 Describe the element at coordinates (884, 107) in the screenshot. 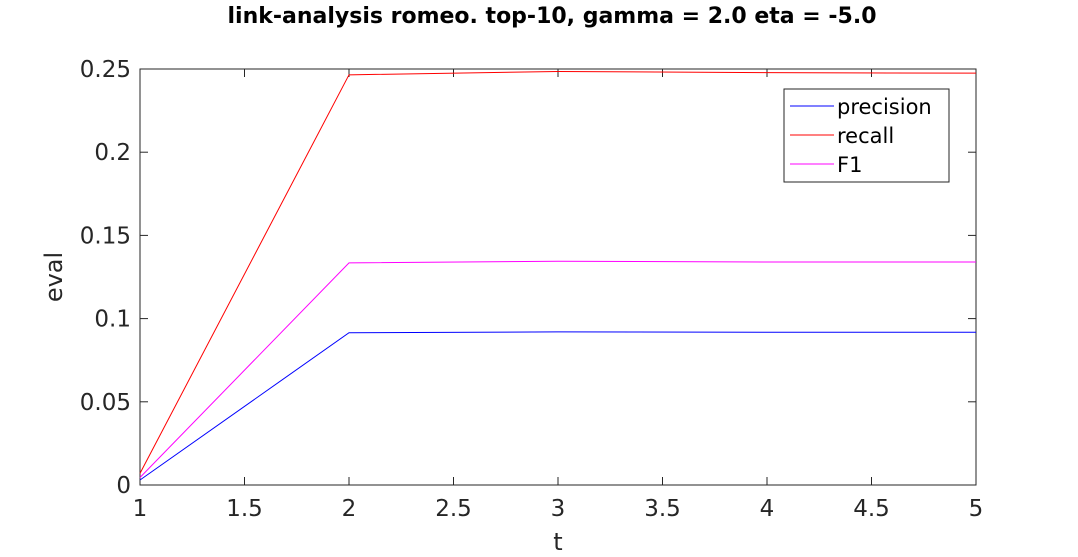

I see `legend-label-precision: precision` at that location.